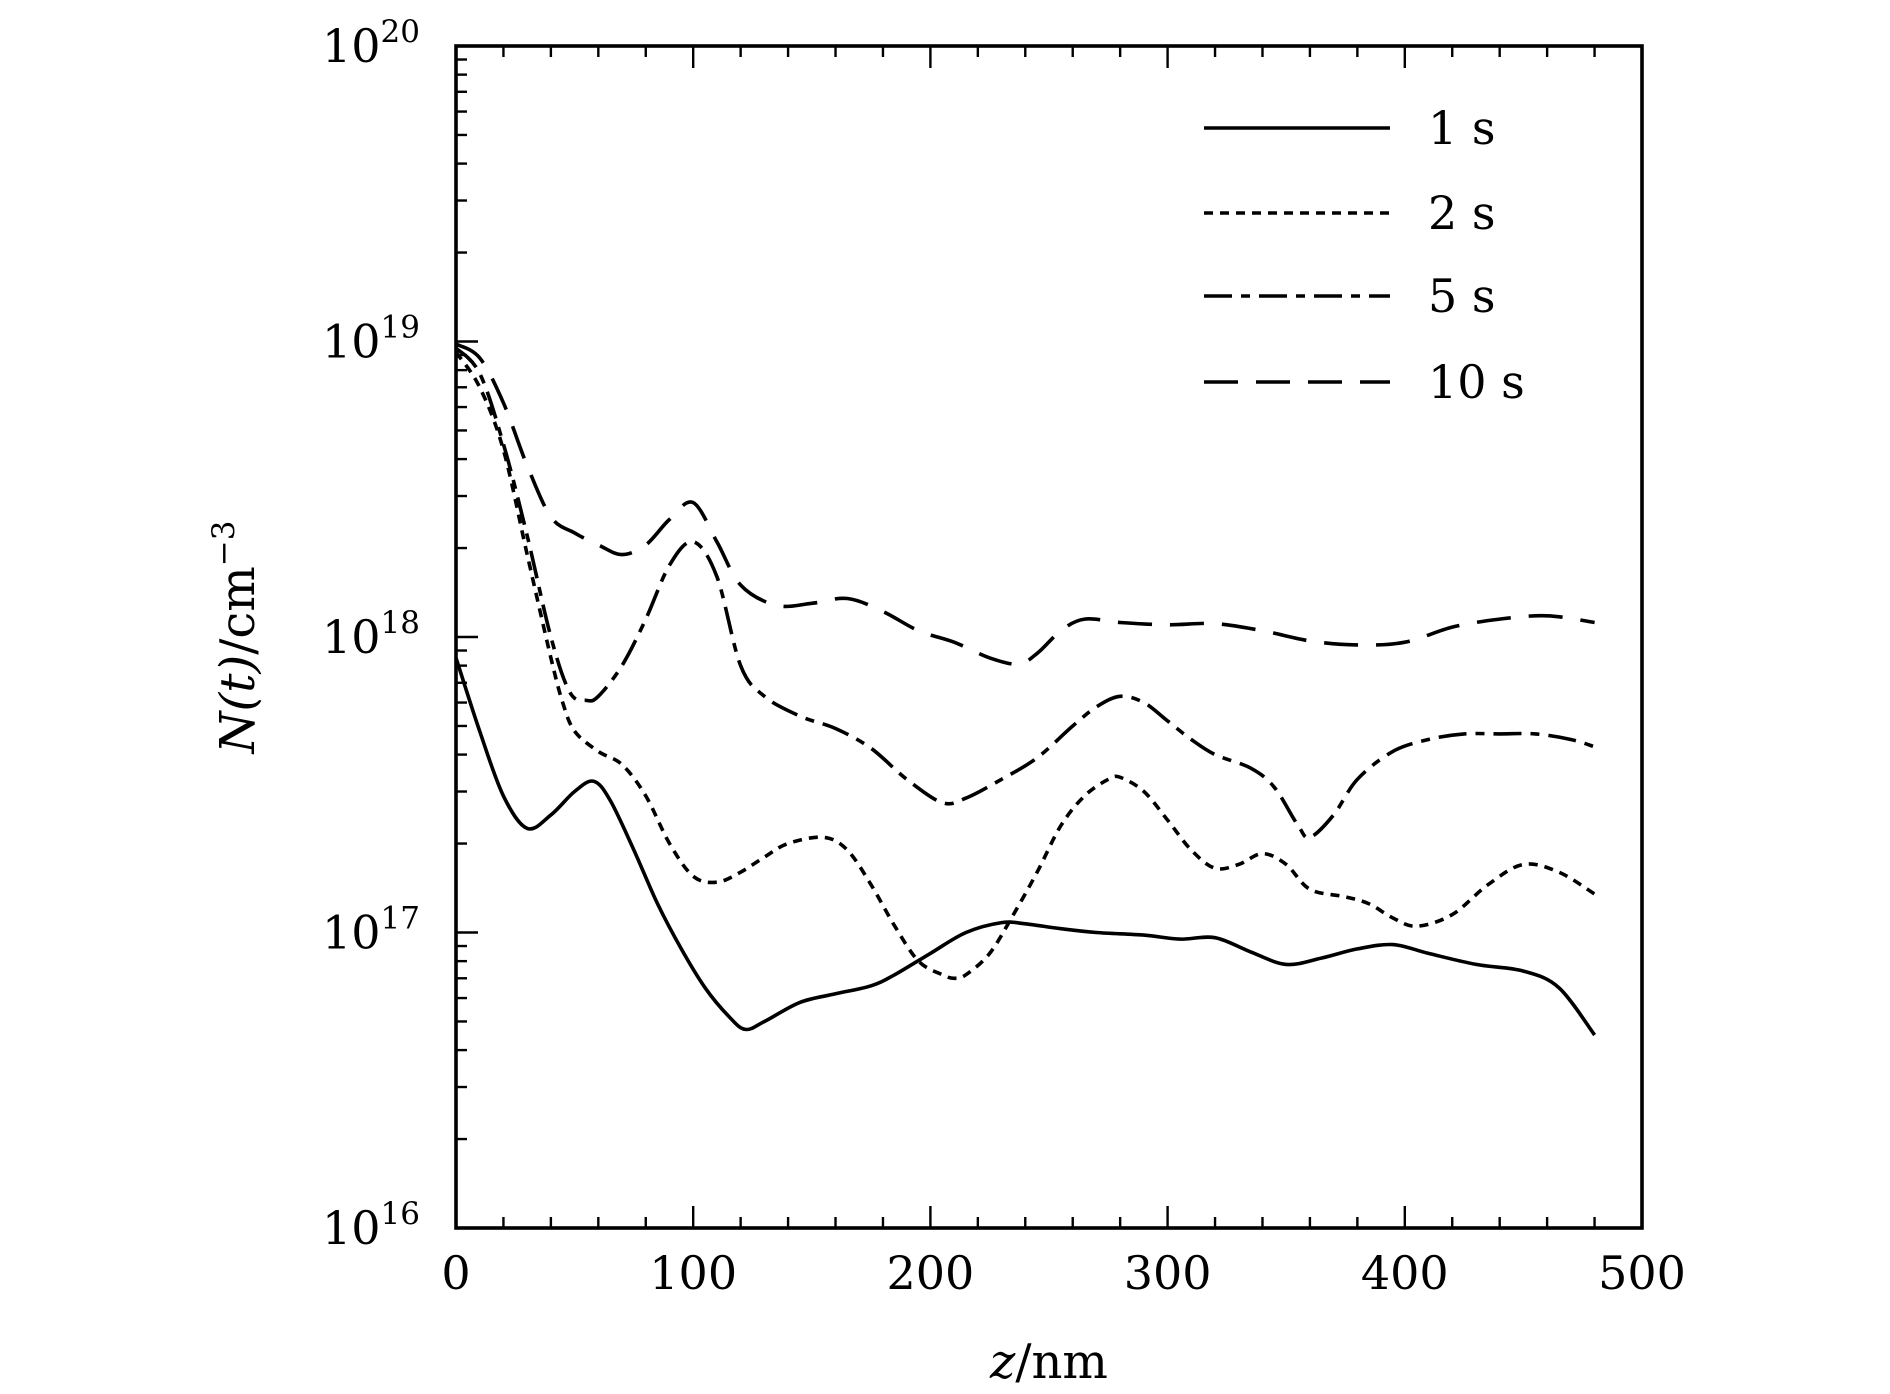  Describe the element at coordinates (1168, 1273) in the screenshot. I see `x-tick-label: 300` at that location.